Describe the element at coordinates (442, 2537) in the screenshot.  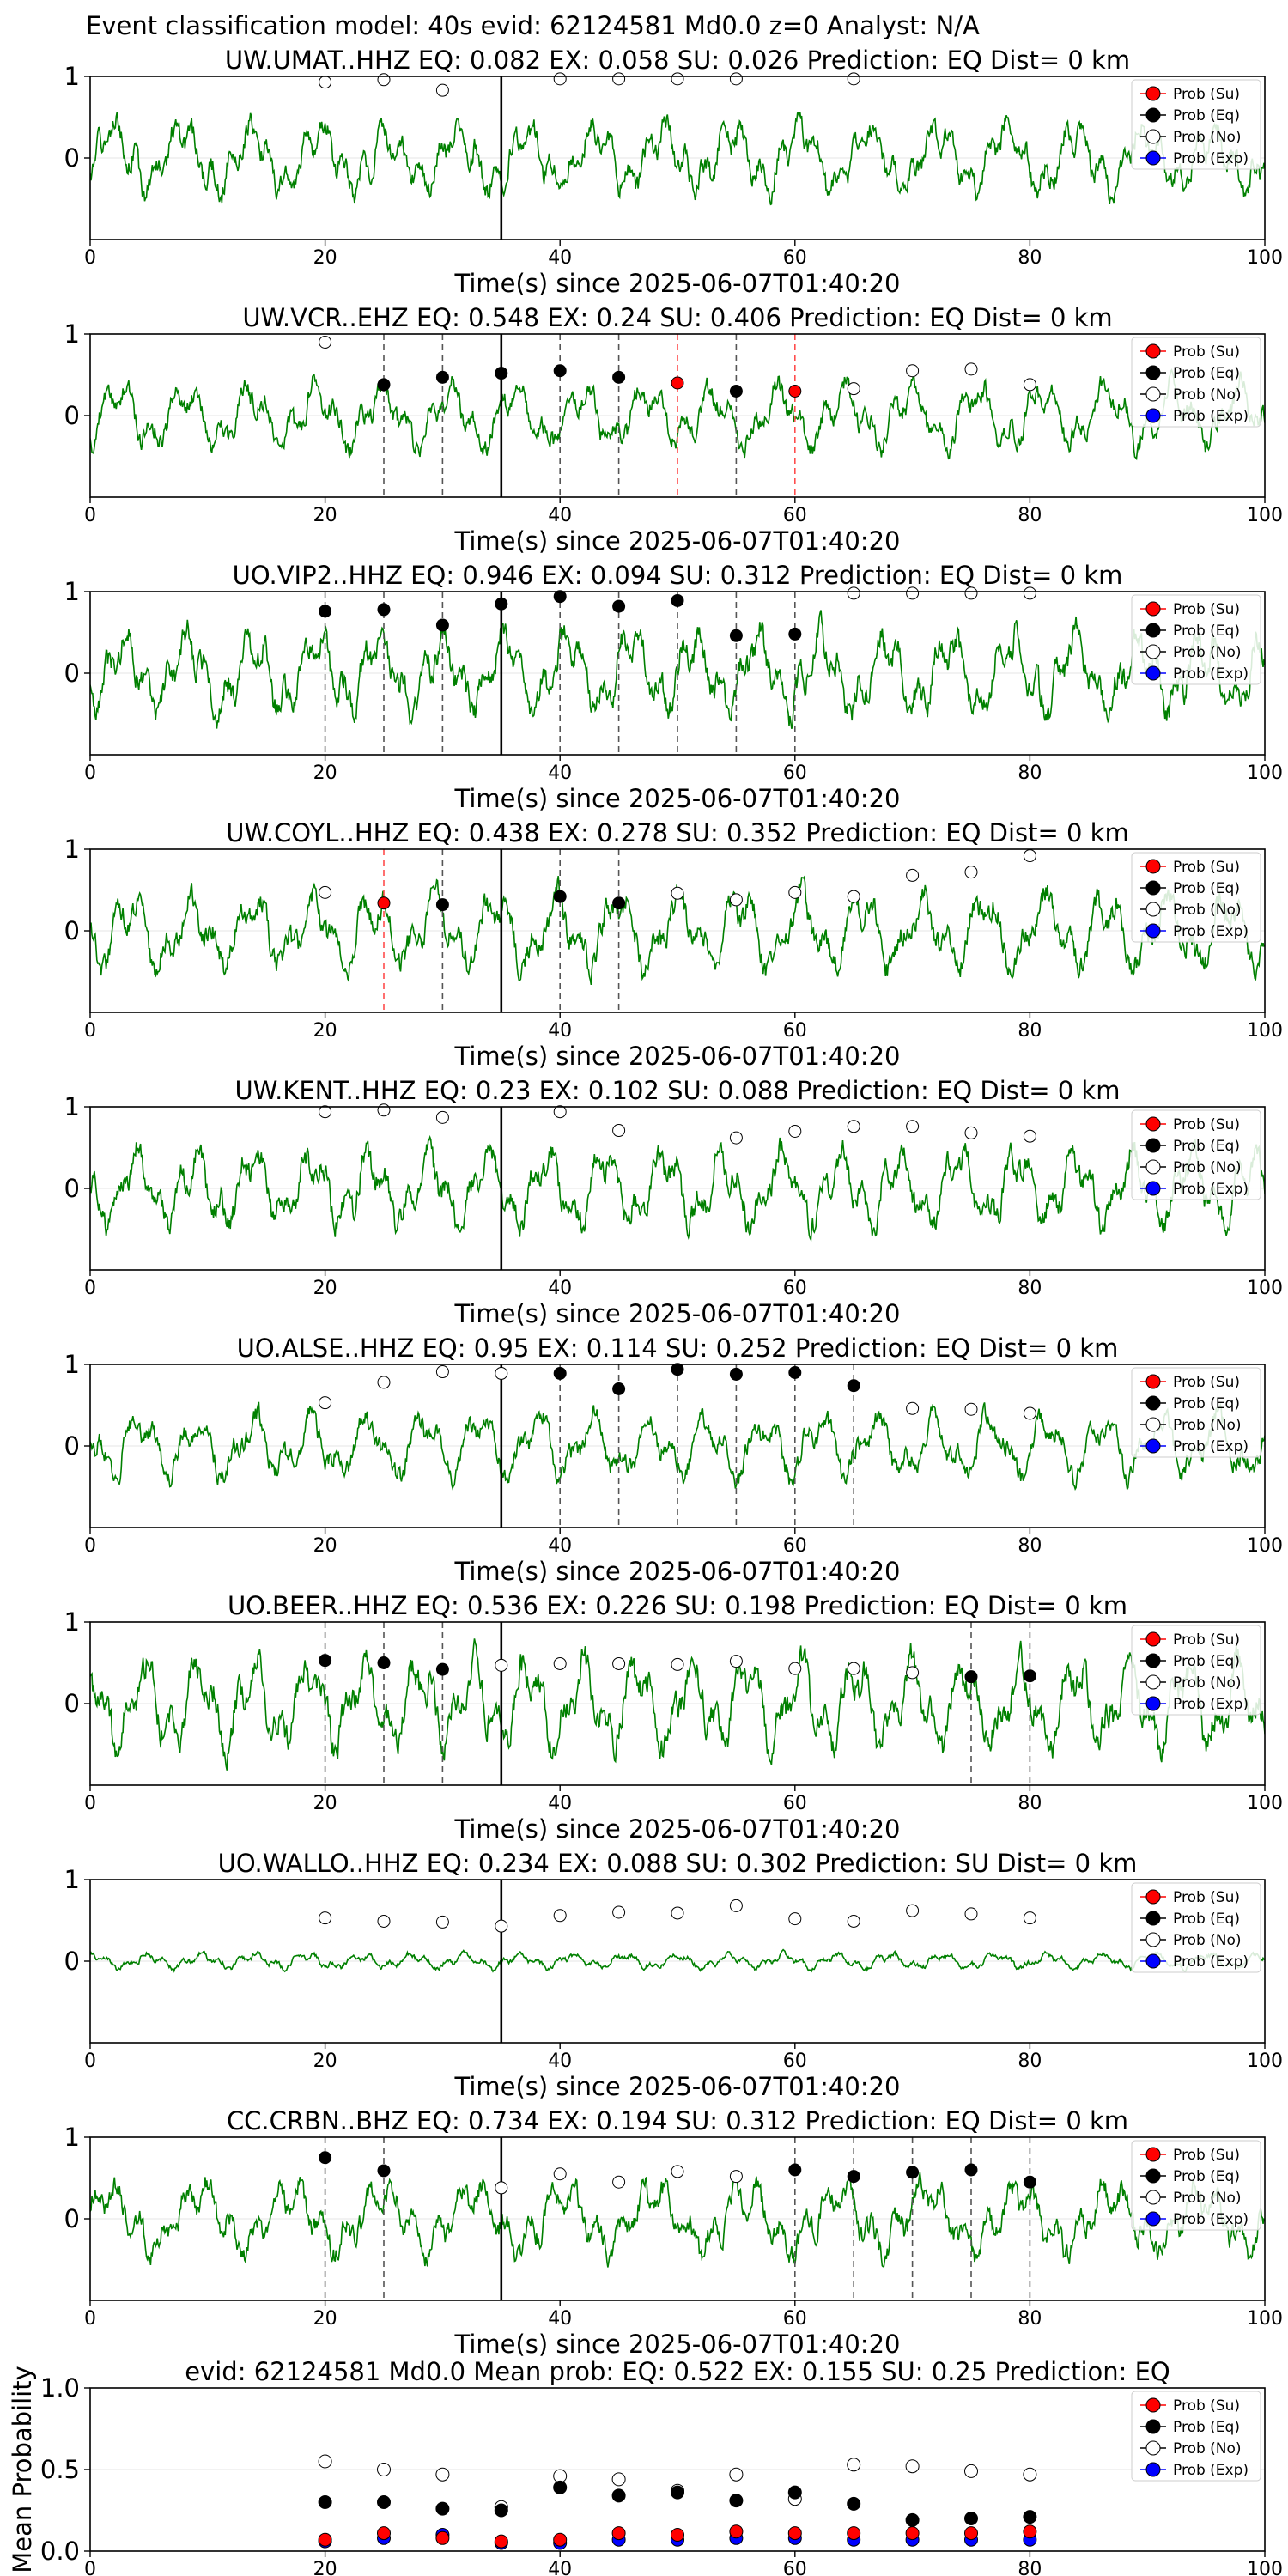
I see `mean-su-point` at that location.